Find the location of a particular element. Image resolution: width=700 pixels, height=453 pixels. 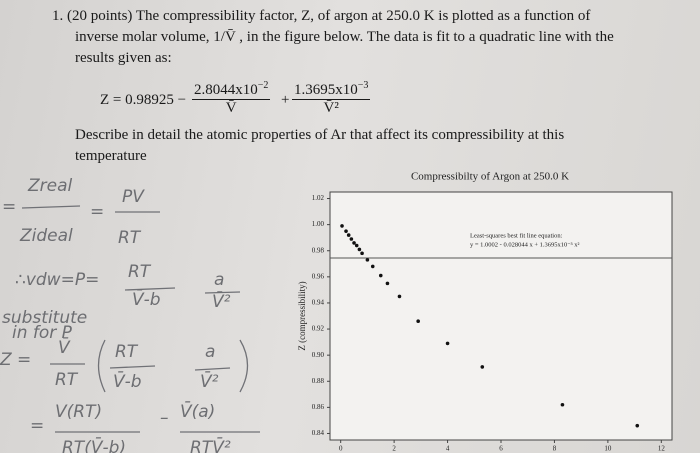

y-tick-label: 0.90 is located at coordinates (318, 355).